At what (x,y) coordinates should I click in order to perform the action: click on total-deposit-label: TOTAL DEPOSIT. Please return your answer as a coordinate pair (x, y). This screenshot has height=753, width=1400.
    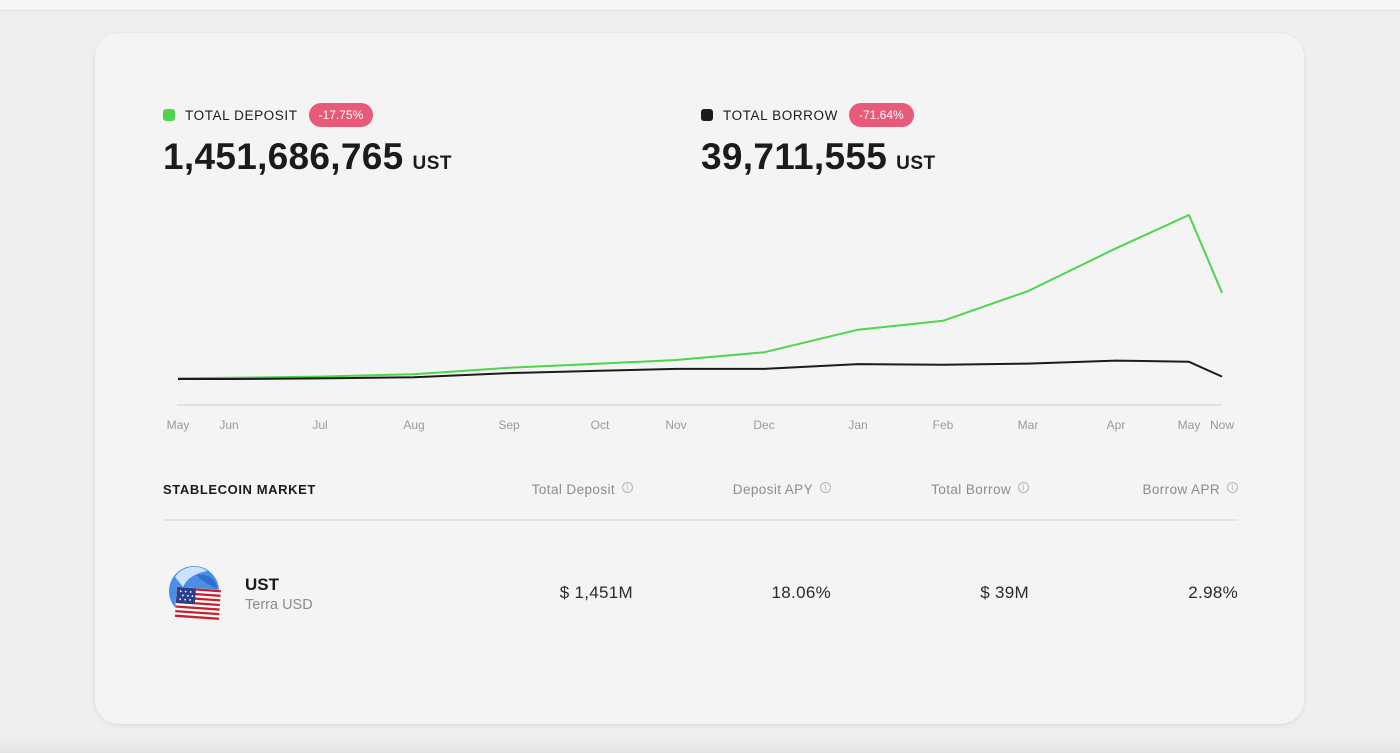
    Looking at the image, I should click on (241, 115).